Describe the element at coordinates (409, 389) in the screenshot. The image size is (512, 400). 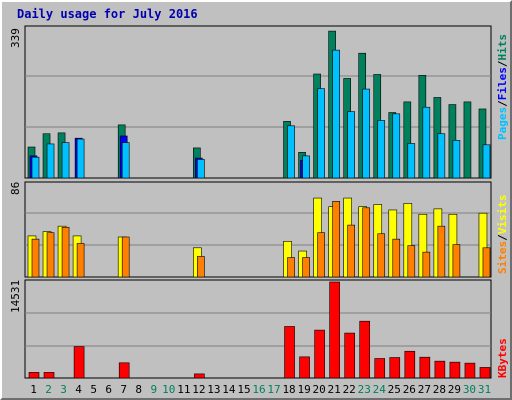
I see `x-tick-label-26: 26` at that location.